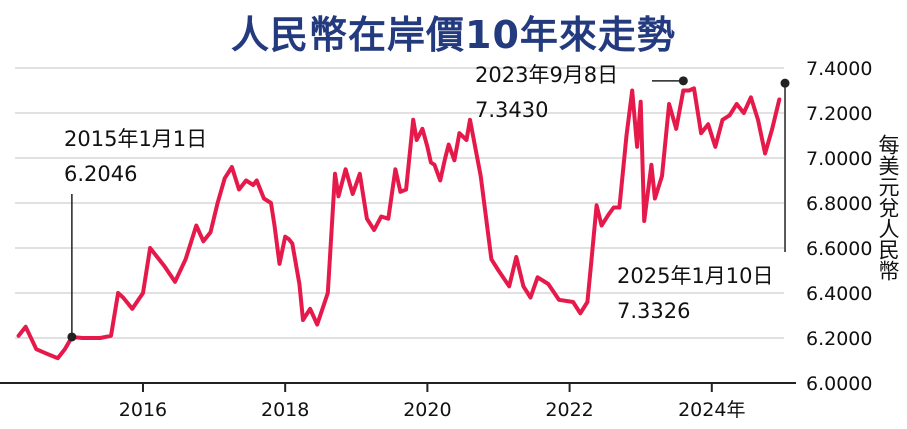  Describe the element at coordinates (285, 410) in the screenshot. I see `x-tick-label: 2018` at that location.